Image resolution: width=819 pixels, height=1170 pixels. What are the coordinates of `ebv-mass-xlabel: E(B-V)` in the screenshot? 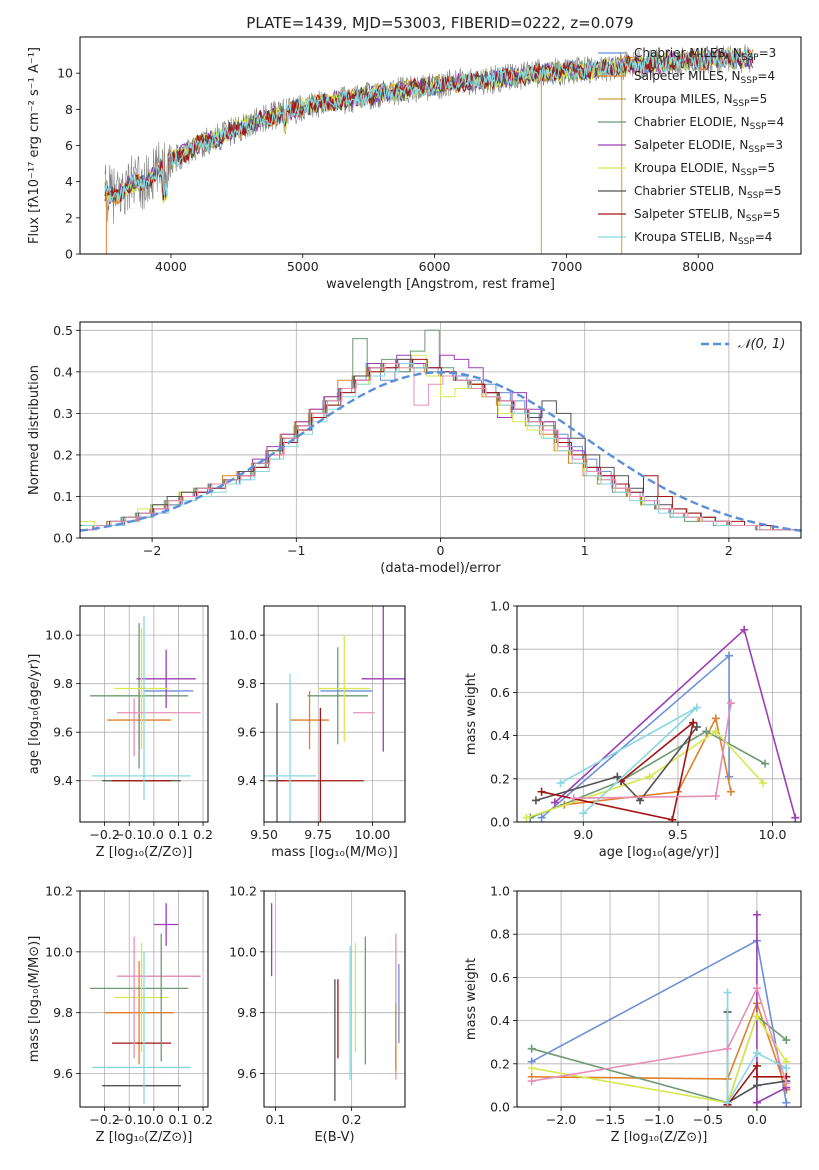 It's located at (334, 1137).